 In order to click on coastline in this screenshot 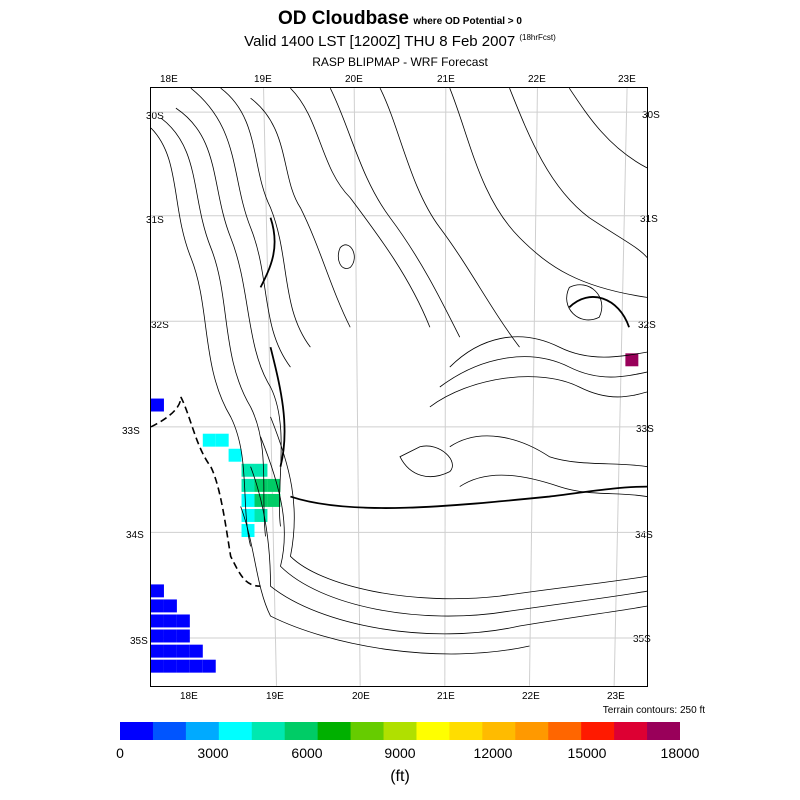, I will do `click(206, 491)`.